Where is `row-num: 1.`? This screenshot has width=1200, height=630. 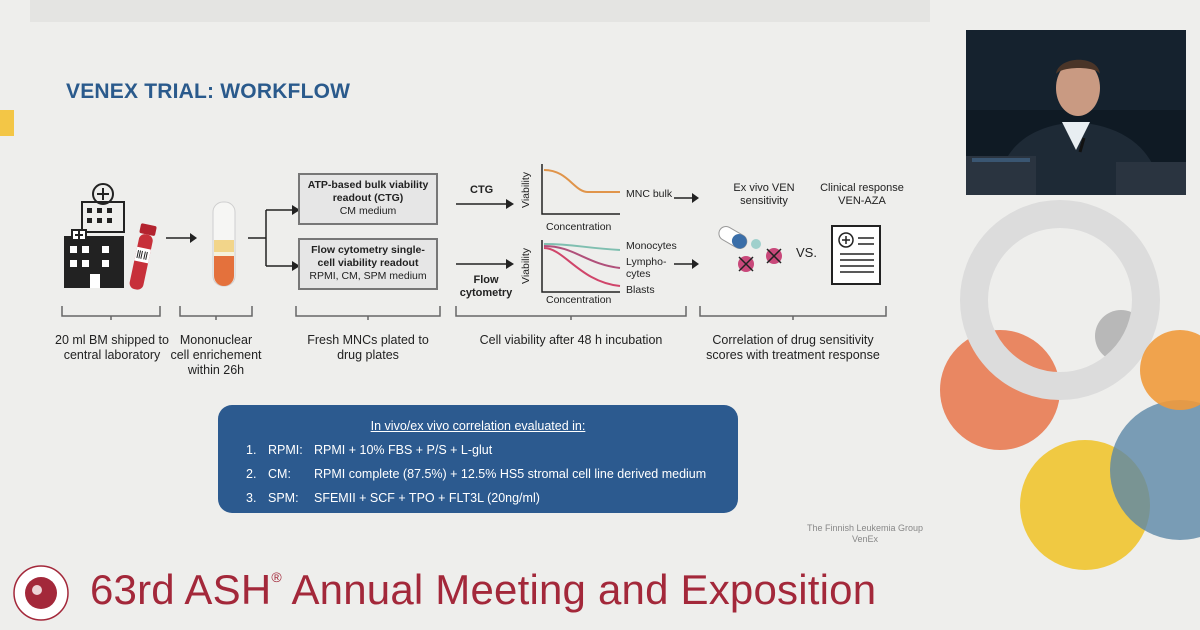
row-num: 1. is located at coordinates (251, 450).